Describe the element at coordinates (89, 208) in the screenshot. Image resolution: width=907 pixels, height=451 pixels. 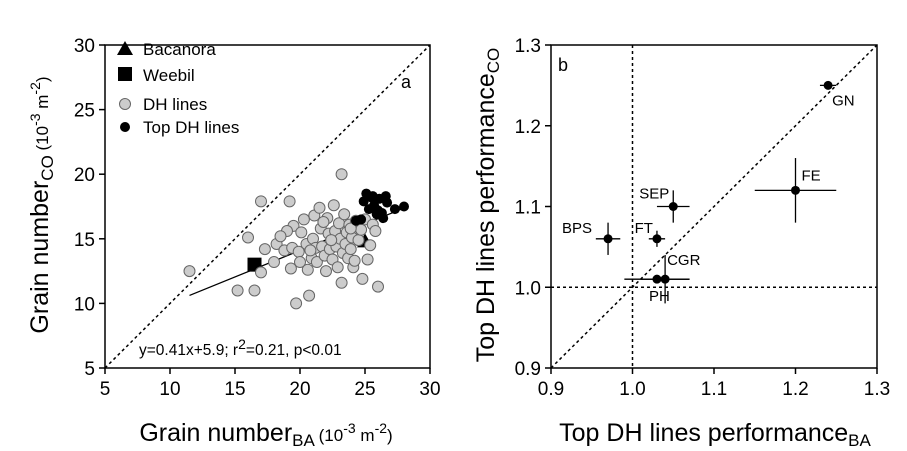
I see `a-y-ticks: 5 10 15 20 25 30` at that location.